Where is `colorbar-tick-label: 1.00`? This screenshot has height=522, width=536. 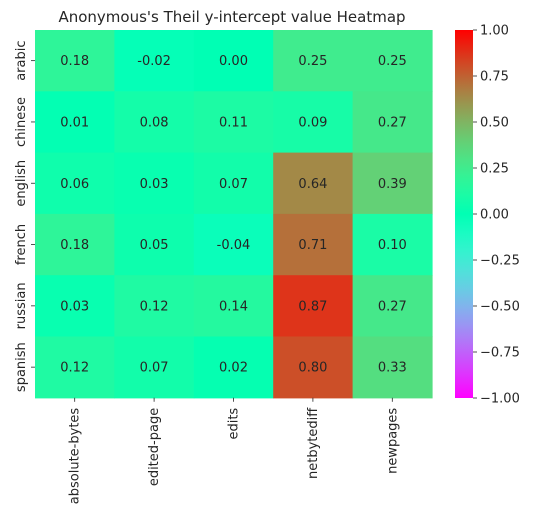
colorbar-tick-label: 1.00 is located at coordinates (494, 31).